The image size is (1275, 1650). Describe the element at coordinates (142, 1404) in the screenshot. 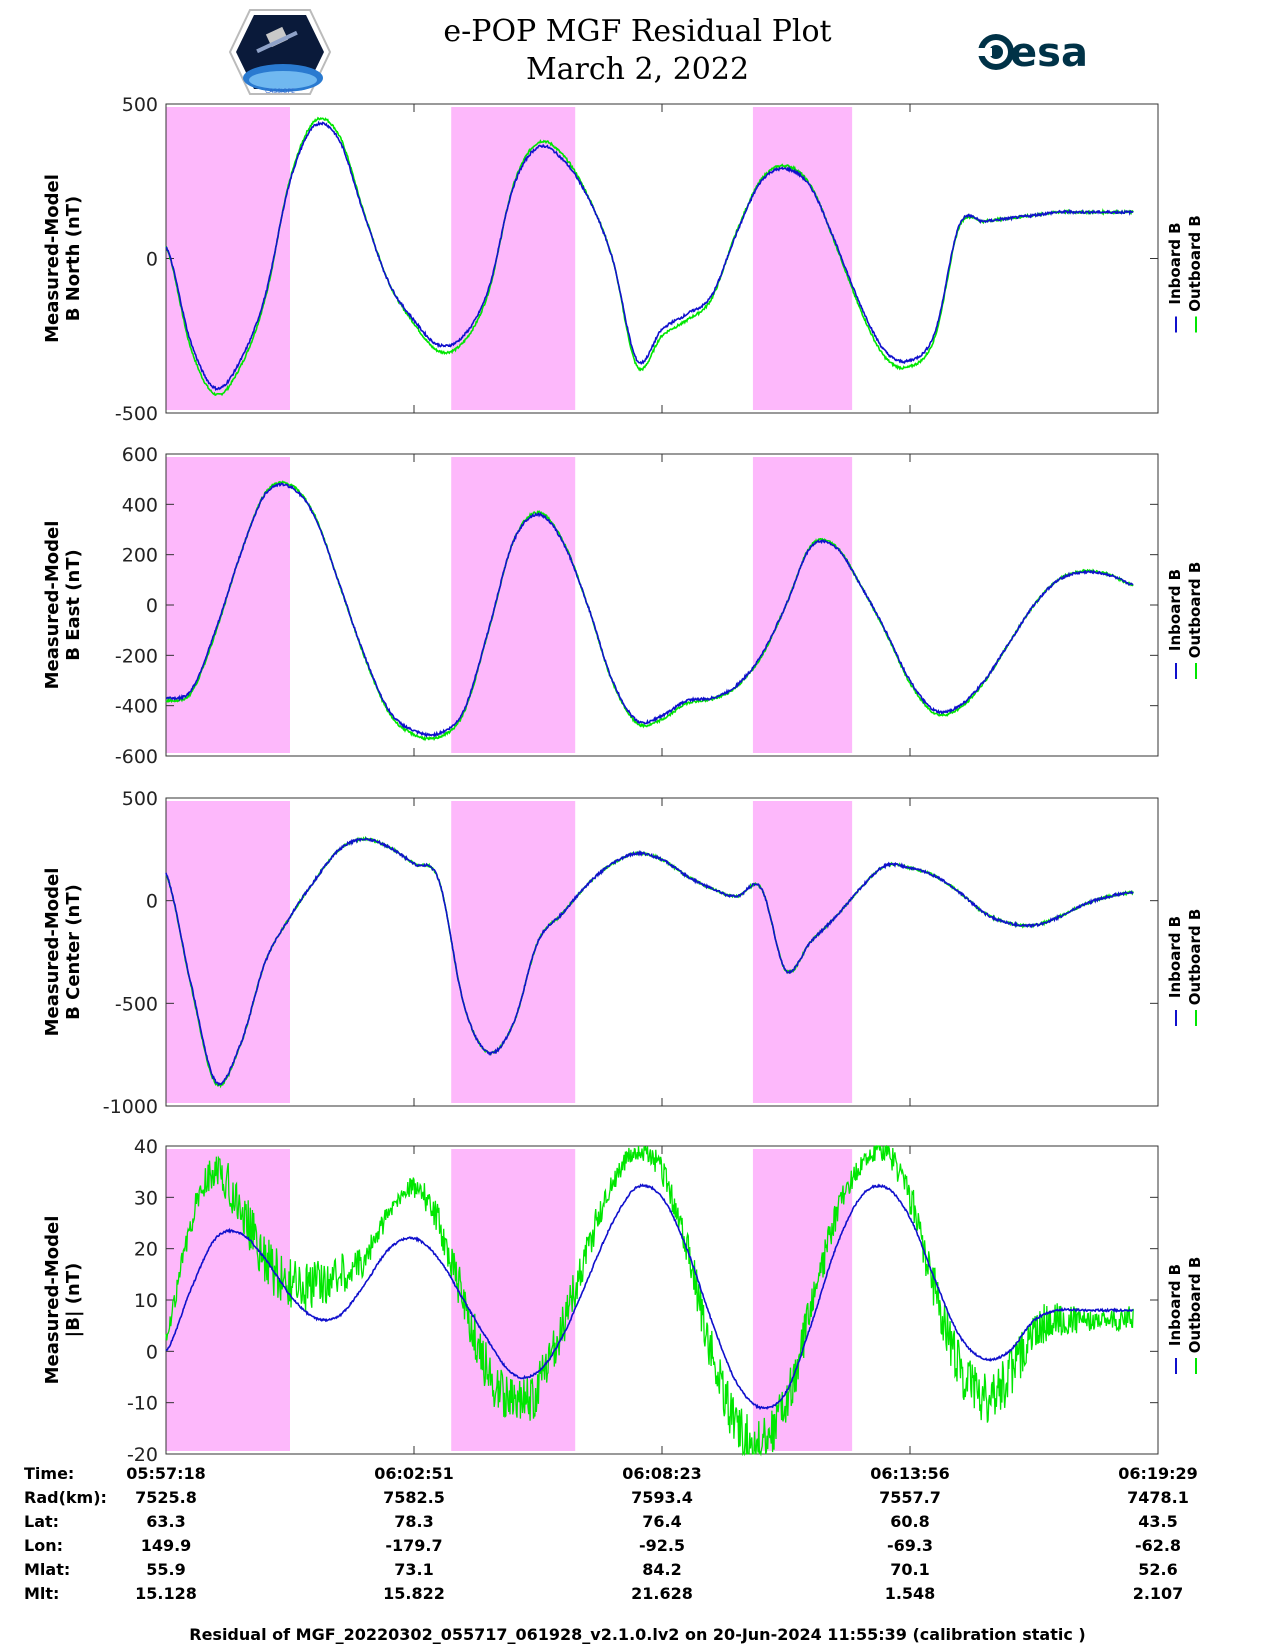

I see `y-tick-label: -10` at that location.